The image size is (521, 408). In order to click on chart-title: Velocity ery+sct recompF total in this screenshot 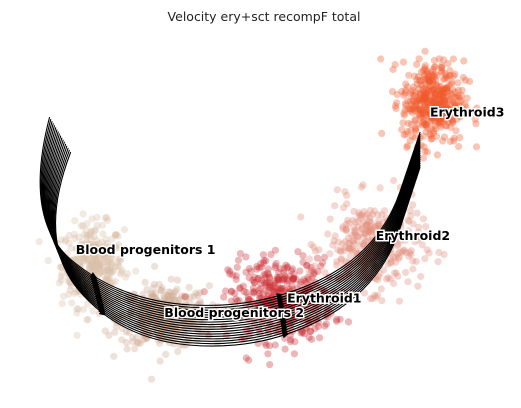, I will do `click(264, 16)`.